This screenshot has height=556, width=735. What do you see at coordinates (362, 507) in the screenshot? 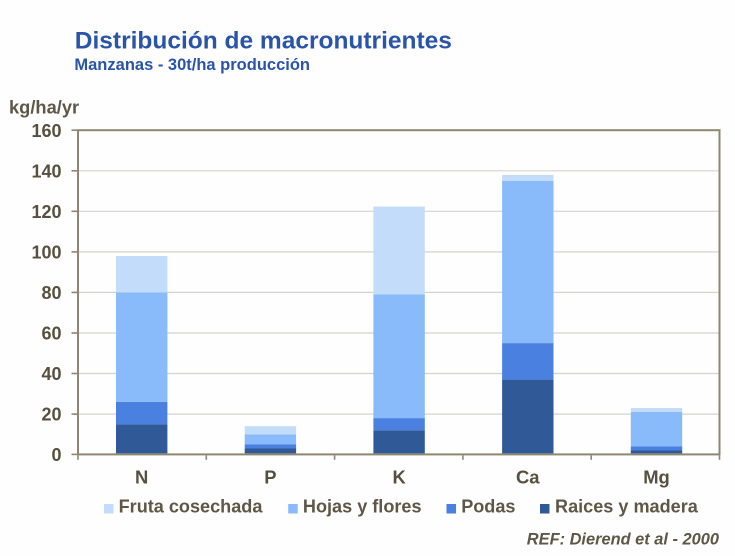
I see `svg-text: Hojas y flores` at bounding box center [362, 507].